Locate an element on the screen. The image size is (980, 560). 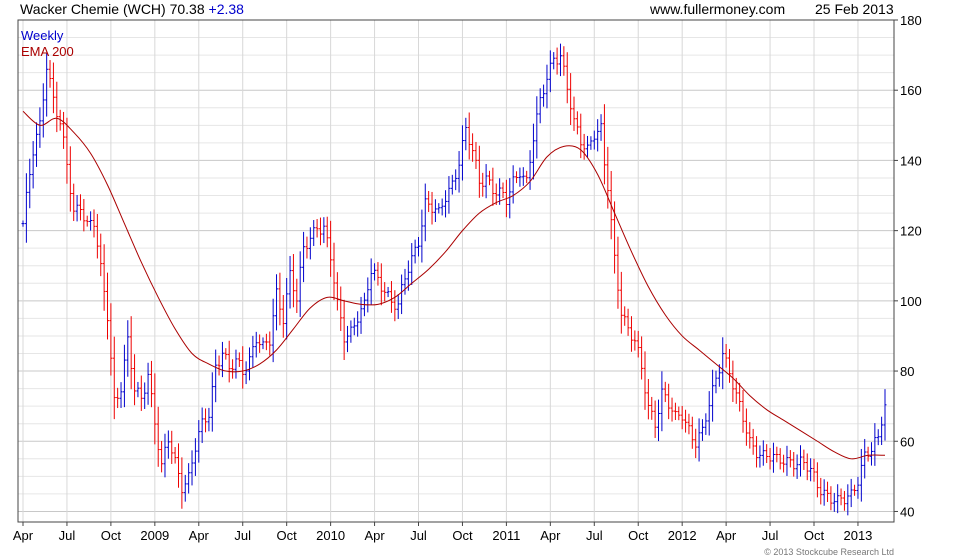
chart-date: 25 Feb 2013 is located at coordinates (854, 9).